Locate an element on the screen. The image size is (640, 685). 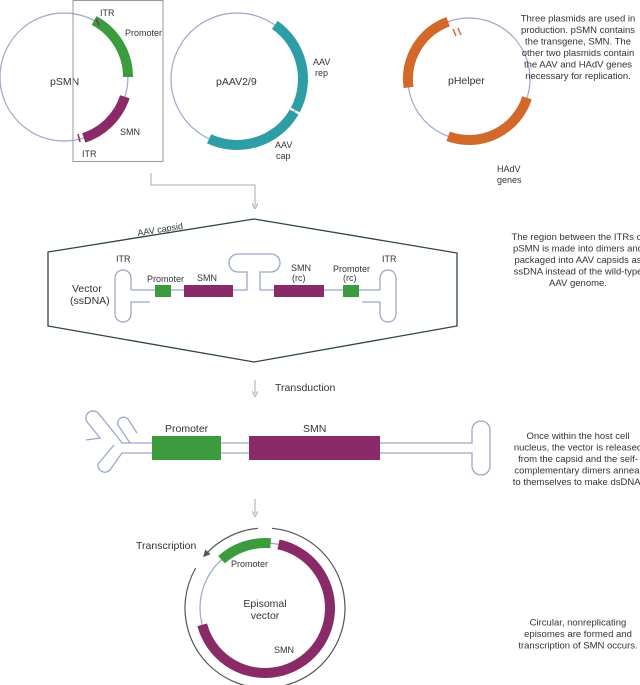
psmn-promoter-segment is located at coordinates (112, 47).